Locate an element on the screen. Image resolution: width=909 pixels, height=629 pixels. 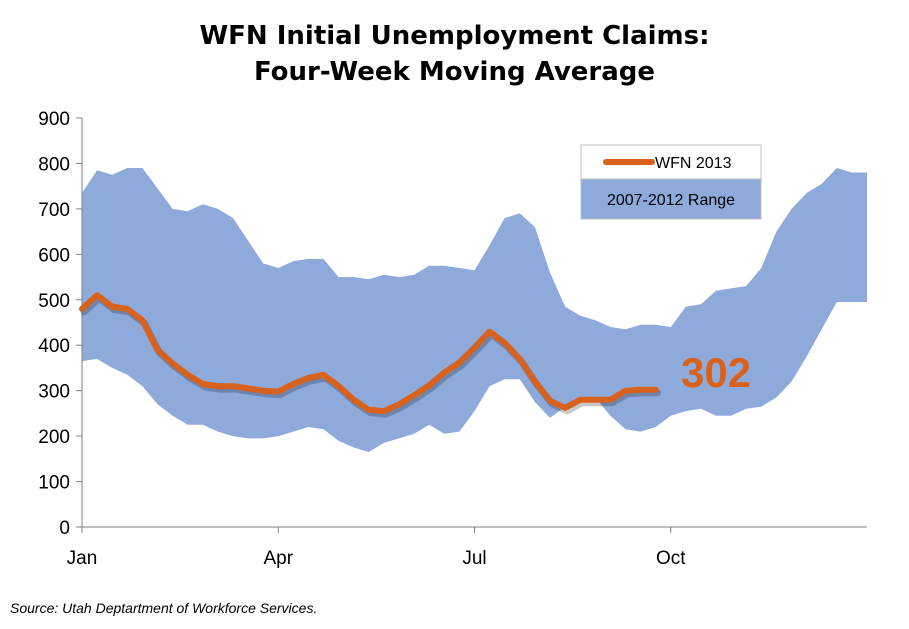
legend-label-wfn-2013: WFN 2013 is located at coordinates (693, 163).